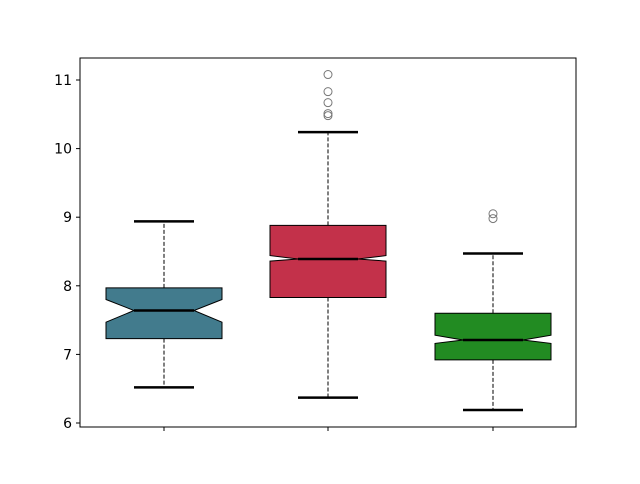  I want to click on y-tick-label: 10, so click(63, 150).